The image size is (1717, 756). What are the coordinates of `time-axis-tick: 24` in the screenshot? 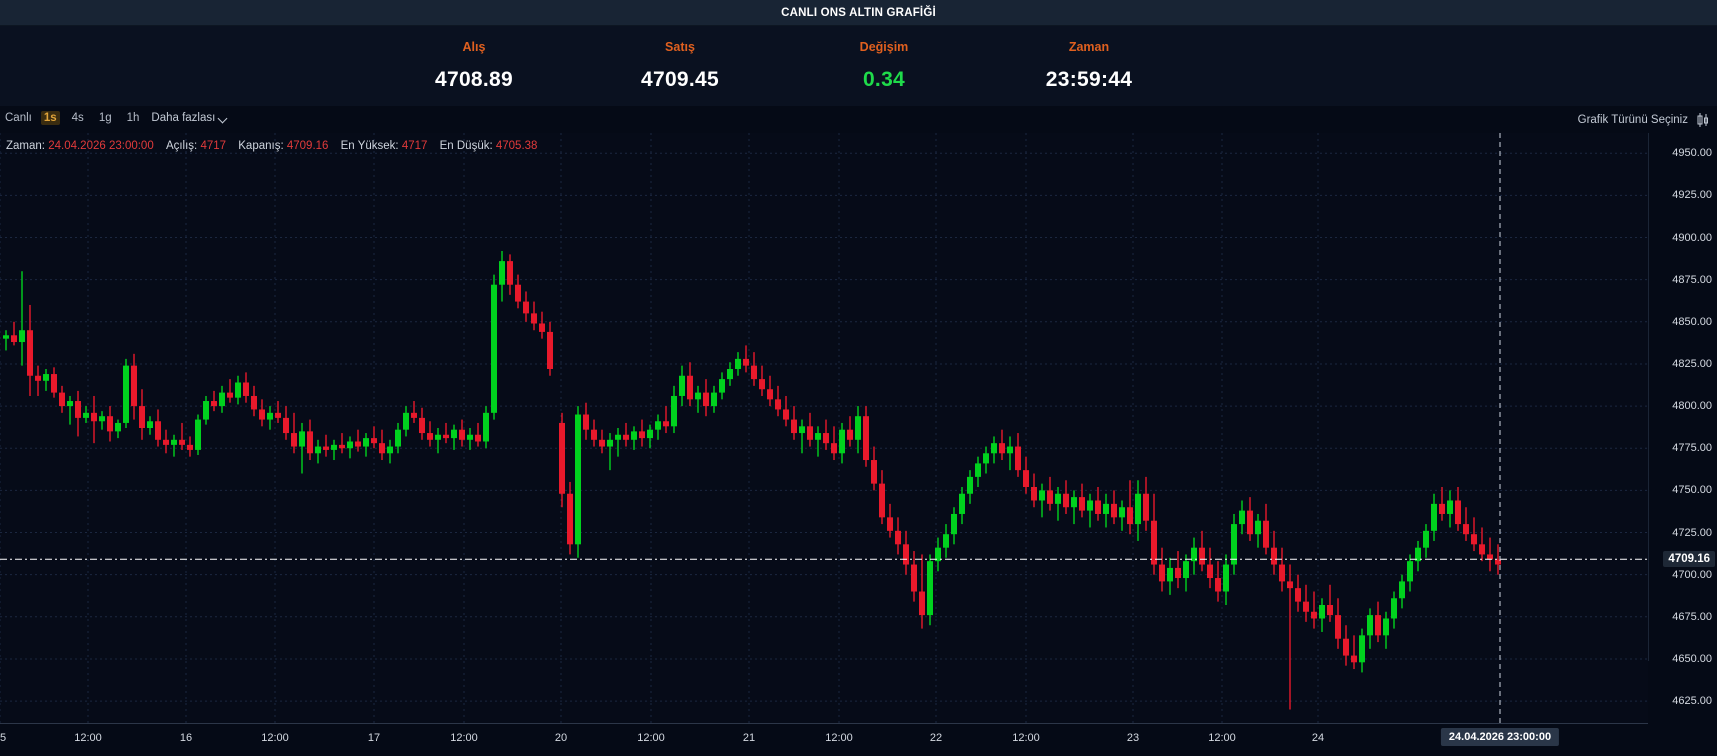 It's located at (1318, 738).